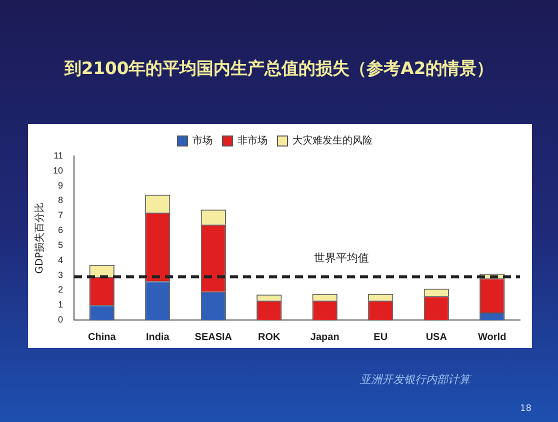  What do you see at coordinates (279, 69) in the screenshot?
I see `chart-title: 到2100年的平均国内生产总值的损失（参考A2的情景）` at bounding box center [279, 69].